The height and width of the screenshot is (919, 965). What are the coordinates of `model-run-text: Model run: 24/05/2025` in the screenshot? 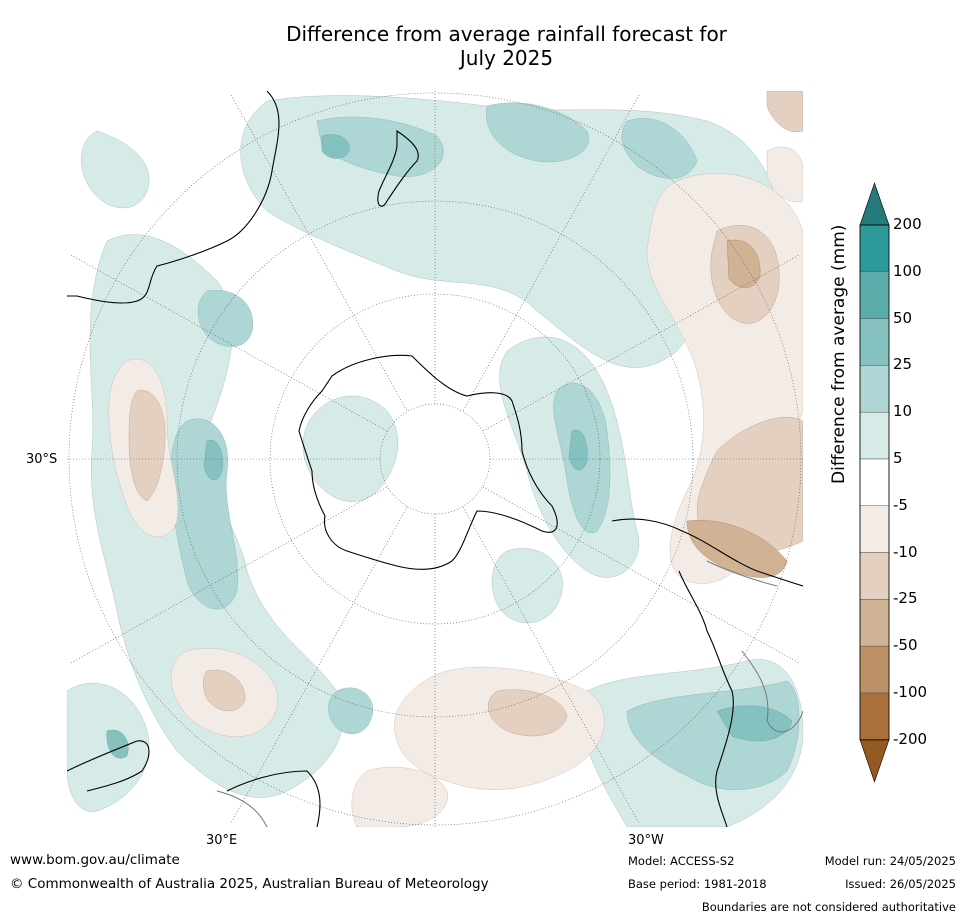 It's located at (890, 861).